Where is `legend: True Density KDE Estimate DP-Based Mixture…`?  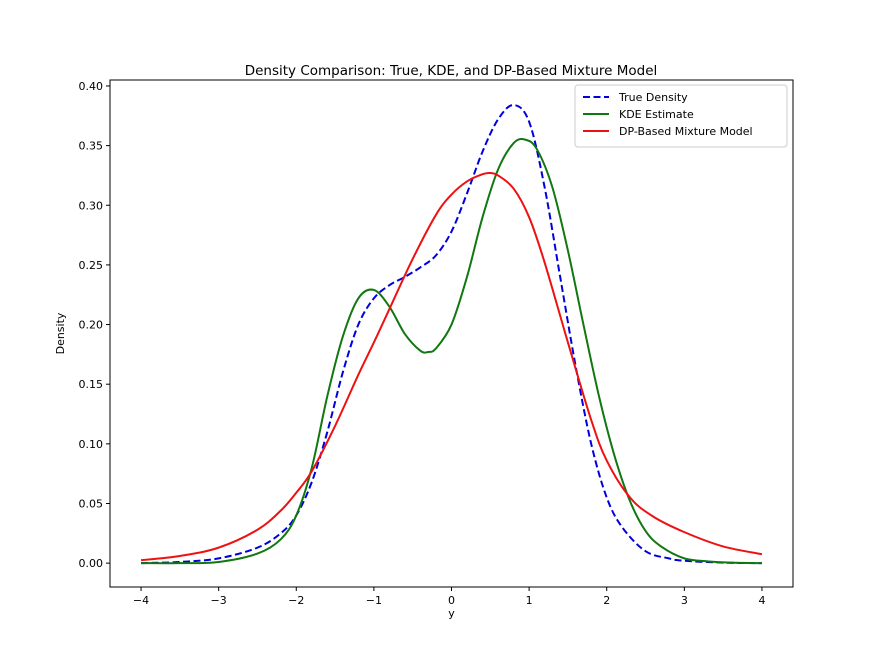
legend: True Density KDE Estimate DP-Based Mixture… is located at coordinates (681, 116).